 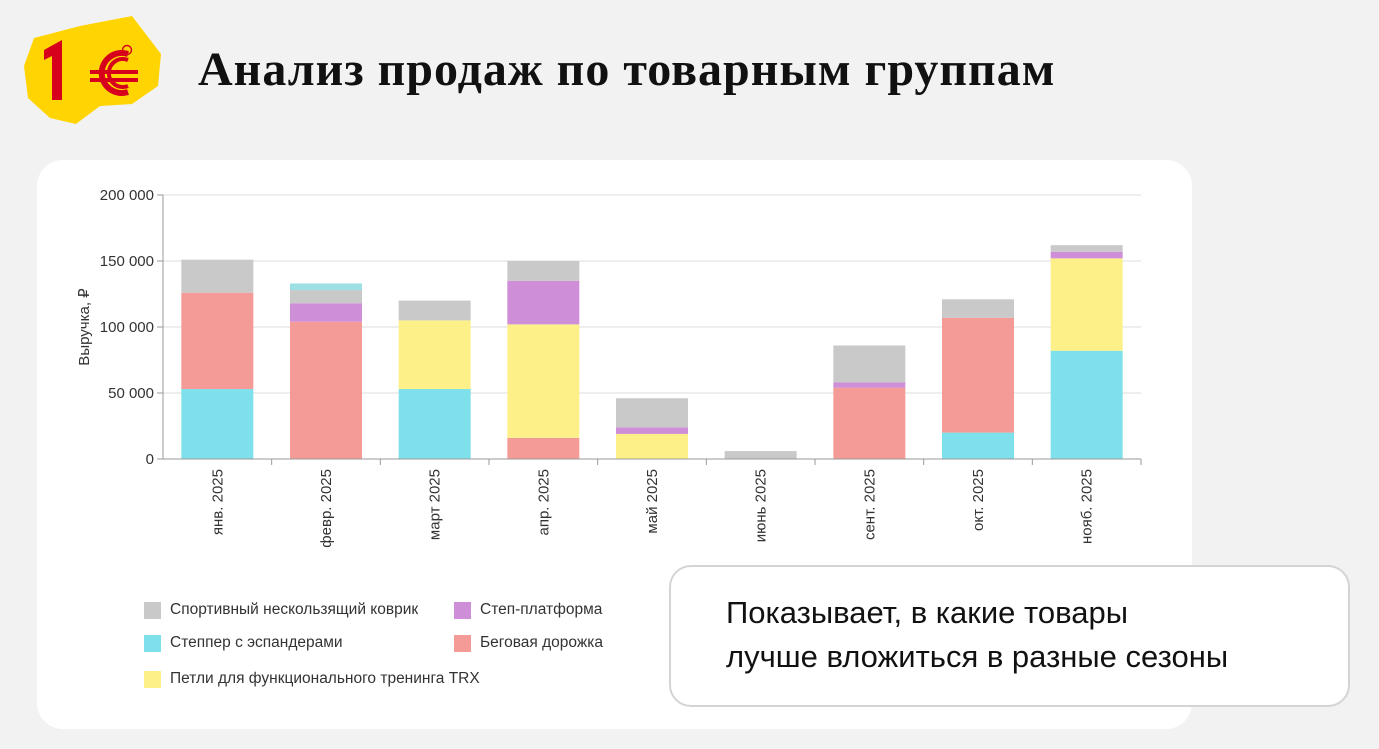 What do you see at coordinates (977, 656) in the screenshot?
I see `callout-line-2: лучше вложиться в разные сезоны` at bounding box center [977, 656].